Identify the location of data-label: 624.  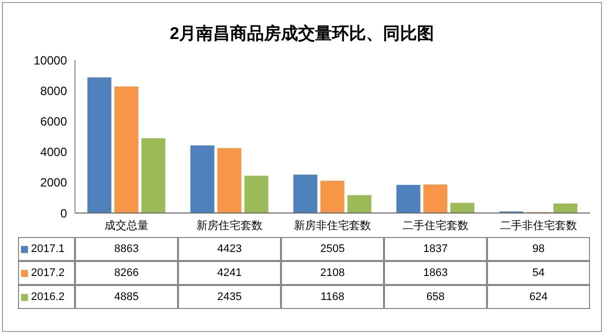
(538, 297).